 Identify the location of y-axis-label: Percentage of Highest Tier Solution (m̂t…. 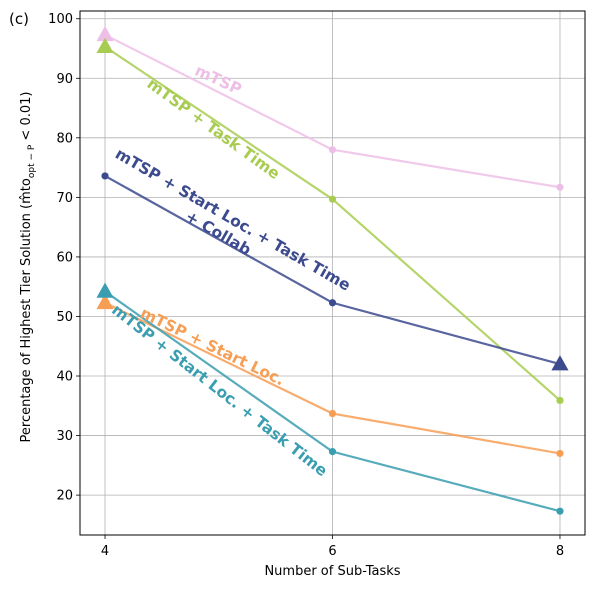
(28, 267).